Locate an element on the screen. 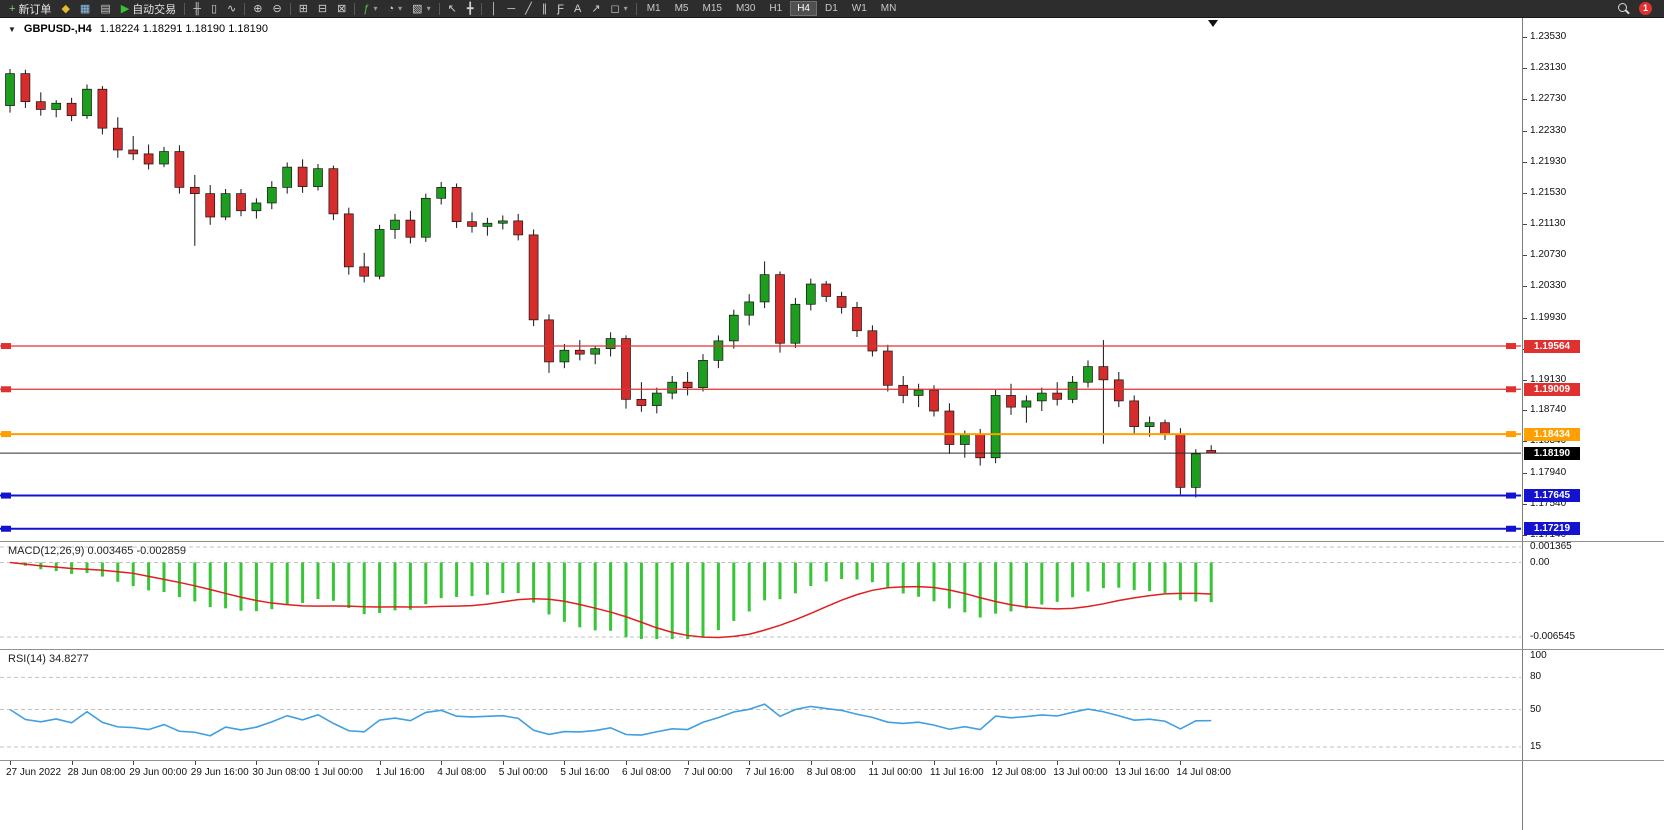 The height and width of the screenshot is (830, 1664). cursor-button: ↖ is located at coordinates (452, 9).